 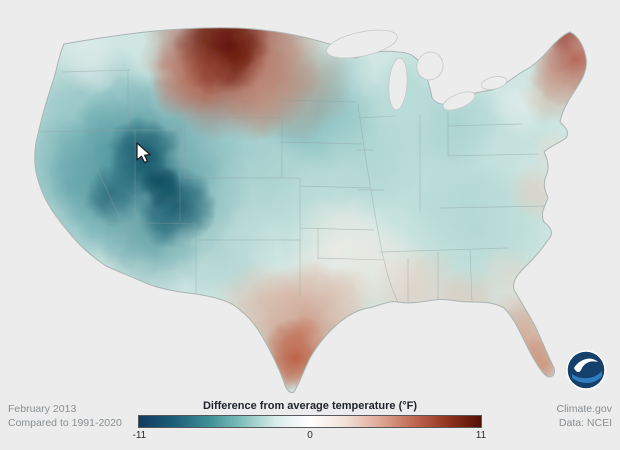 I want to click on colorbar-ticks: -11 0 11, so click(x=310, y=436).